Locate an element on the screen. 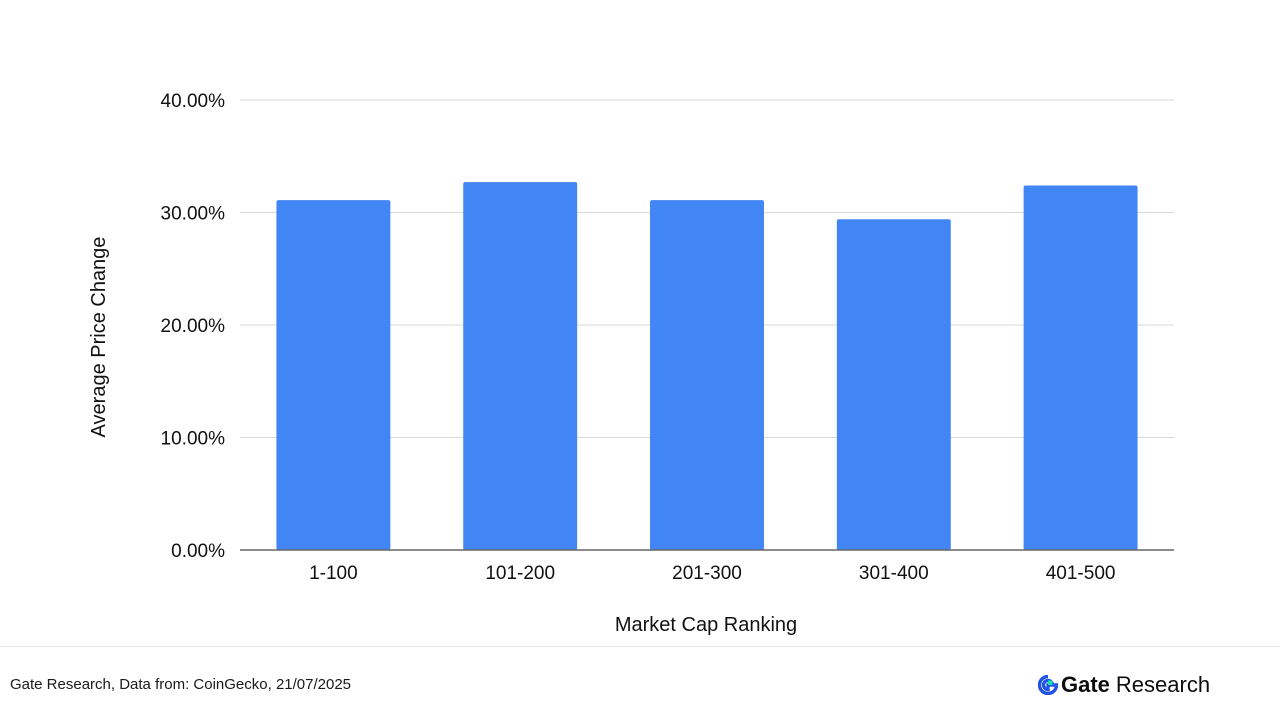  x-tick-labels: 1-100 101-200 201-300 301-400 401-500 is located at coordinates (712, 573).